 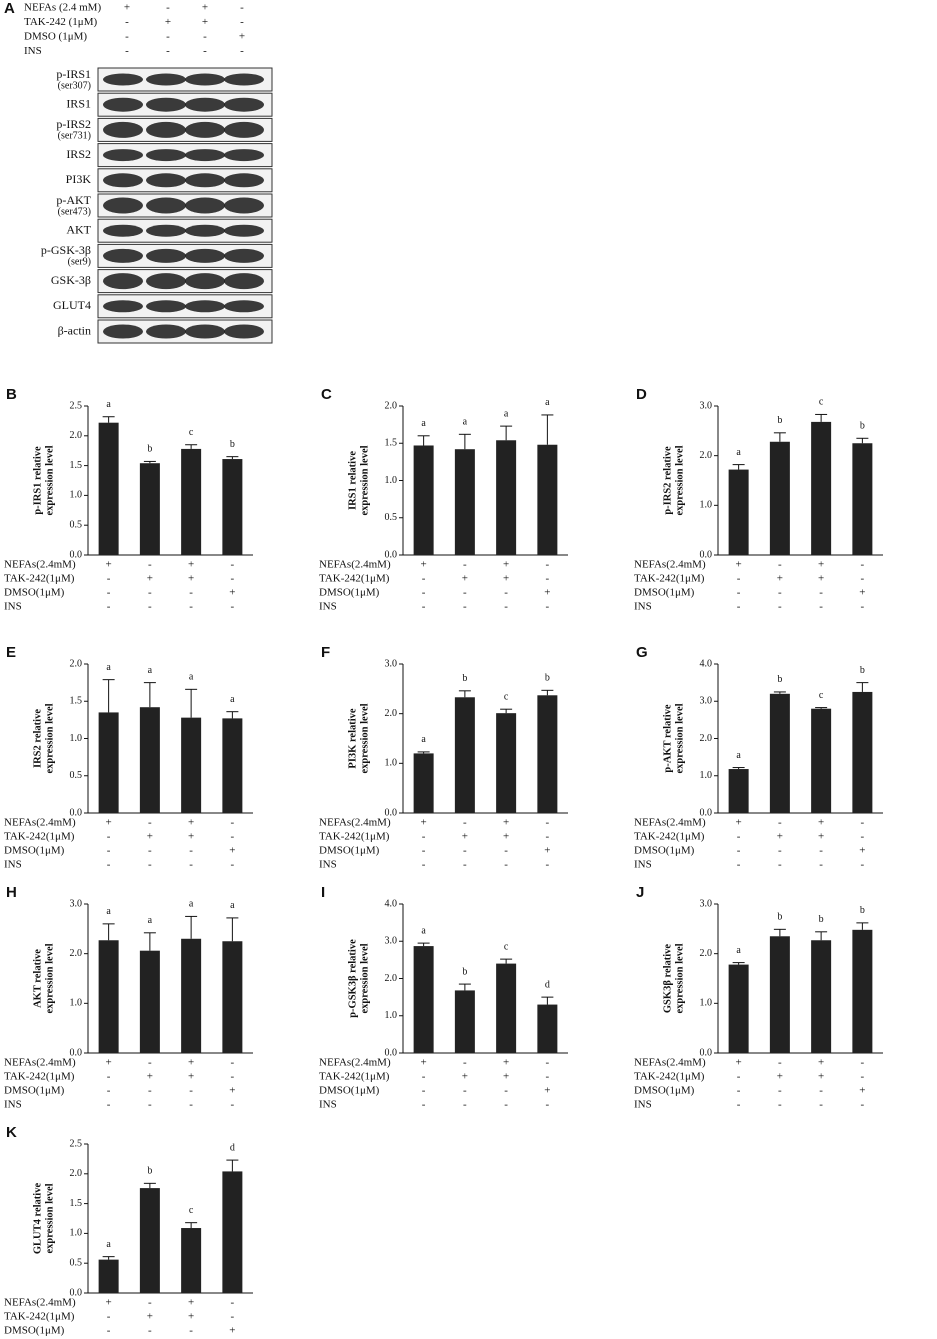 What do you see at coordinates (76, 495) in the screenshot?
I see `y-tick-label: 1.0` at bounding box center [76, 495].